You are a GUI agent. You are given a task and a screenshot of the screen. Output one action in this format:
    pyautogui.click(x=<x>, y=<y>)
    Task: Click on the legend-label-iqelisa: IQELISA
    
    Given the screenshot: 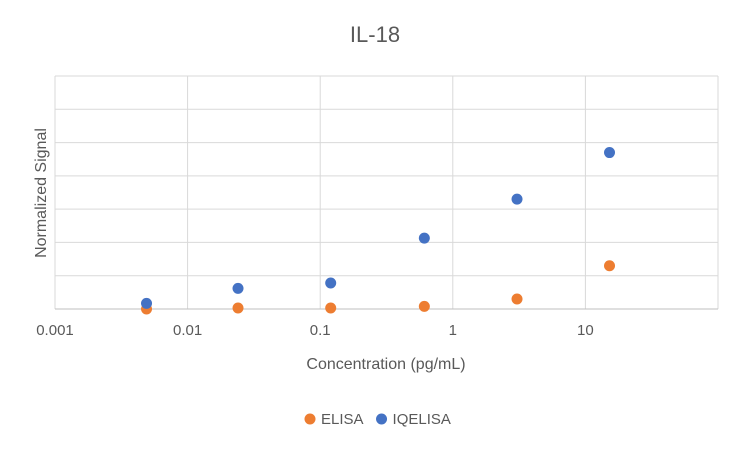 What is the action you would take?
    pyautogui.click(x=422, y=419)
    